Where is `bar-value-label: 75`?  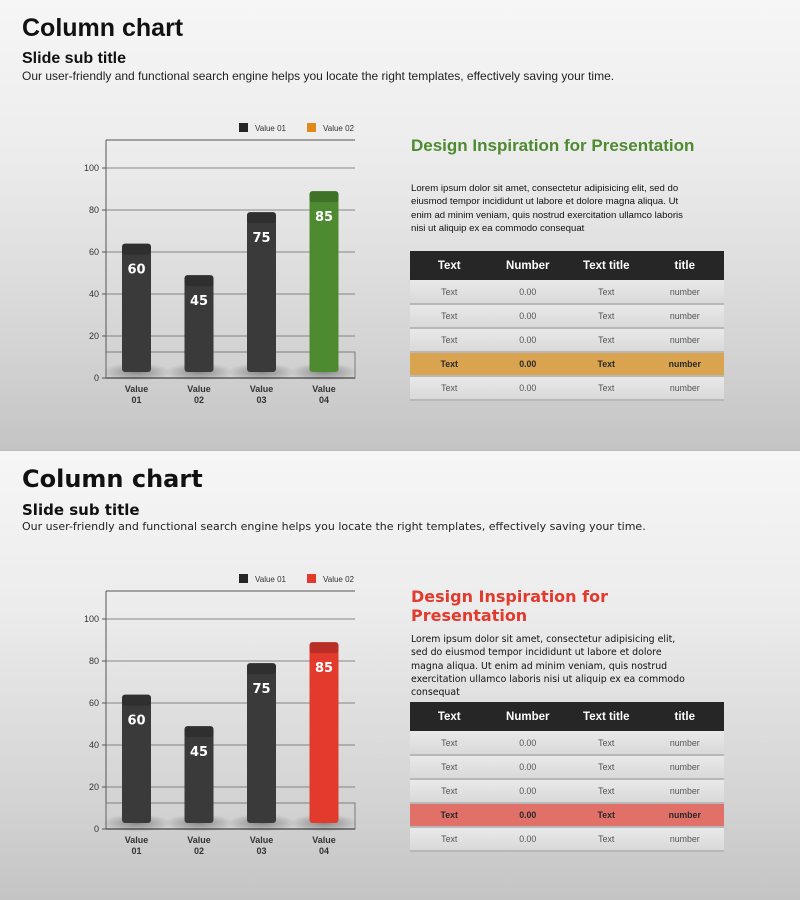 bar-value-label: 75 is located at coordinates (261, 689).